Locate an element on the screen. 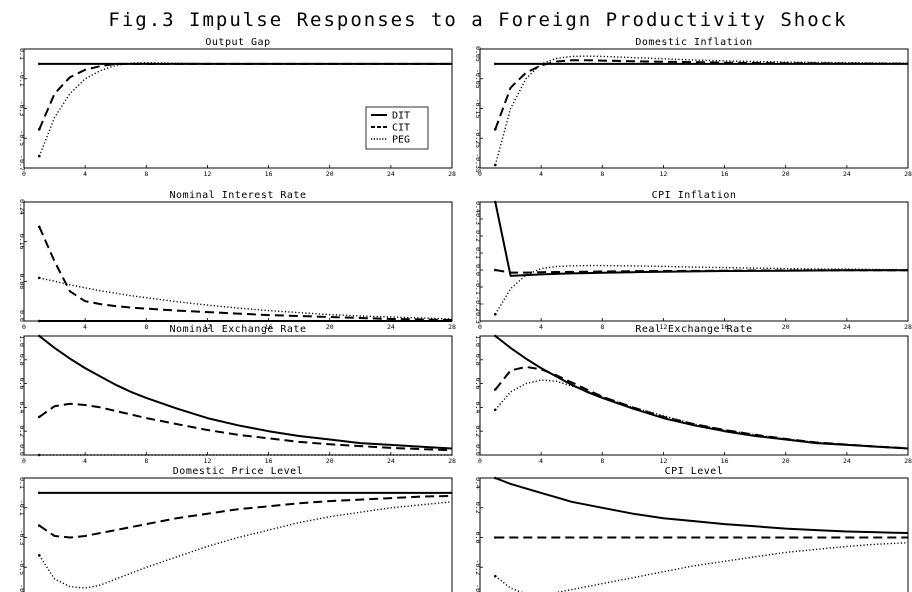 Image resolution: width=912 pixels, height=592 pixels. legend-label-dit: DIT is located at coordinates (401, 116).